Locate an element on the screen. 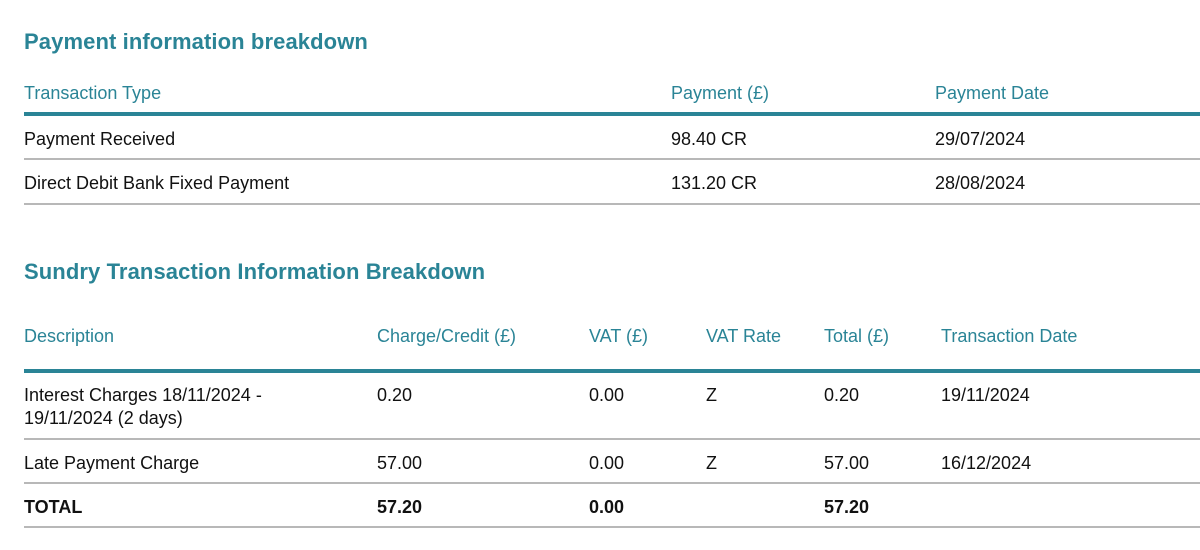 This screenshot has width=1200, height=550. col-header-payment: Payment (£) is located at coordinates (720, 93).